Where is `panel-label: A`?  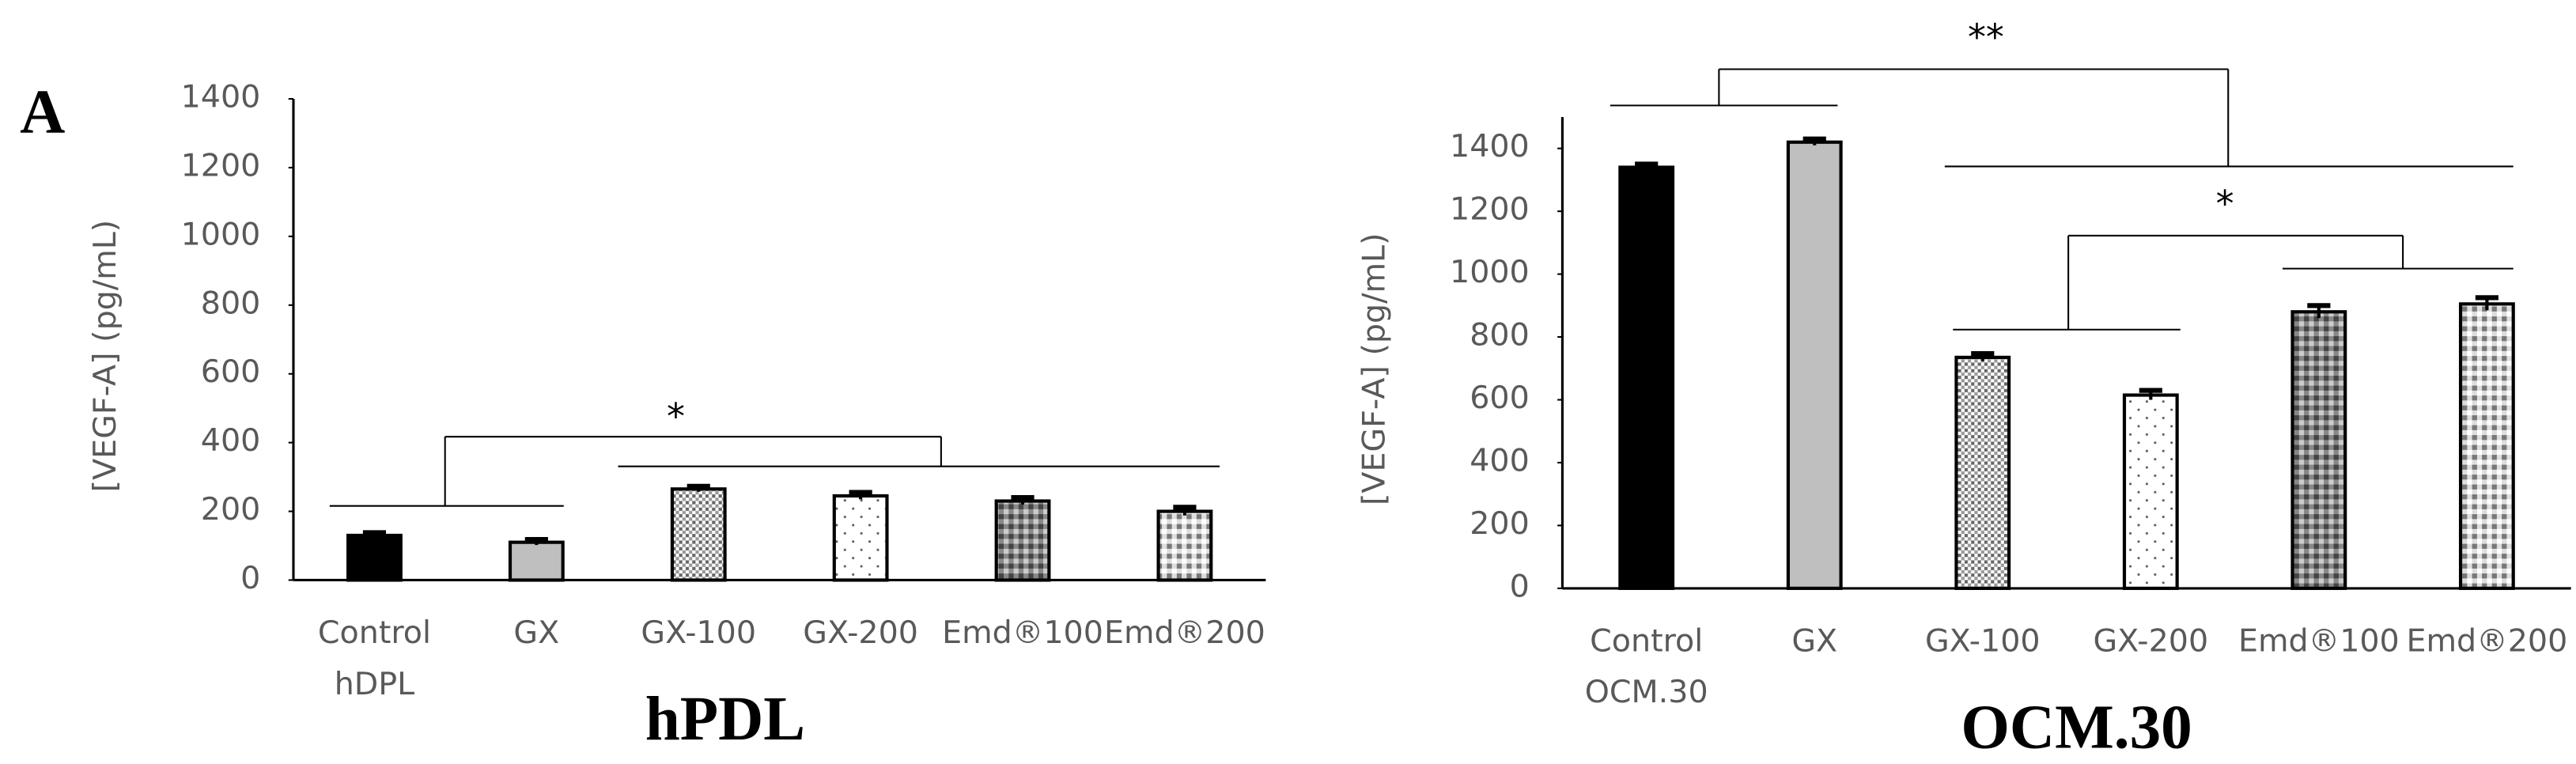
panel-label: A is located at coordinates (42, 112).